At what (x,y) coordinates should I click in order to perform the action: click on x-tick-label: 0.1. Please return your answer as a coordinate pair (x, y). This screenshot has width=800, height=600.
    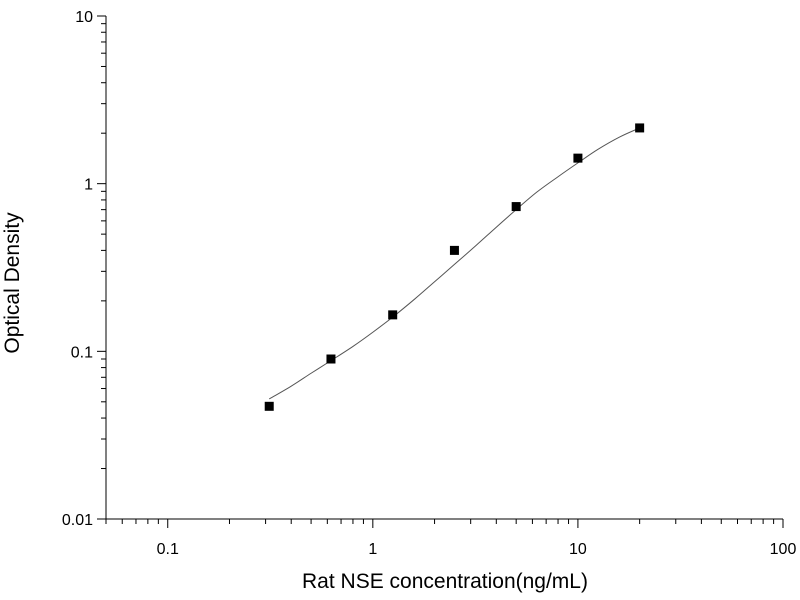
    Looking at the image, I should click on (168, 549).